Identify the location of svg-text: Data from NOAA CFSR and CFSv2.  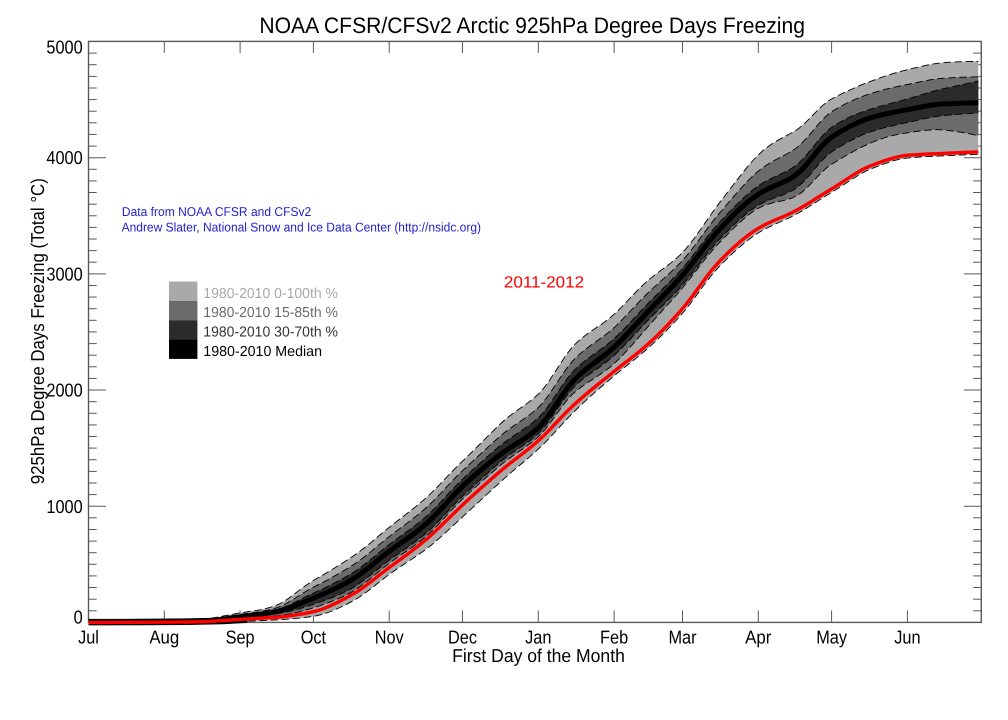
(216, 211).